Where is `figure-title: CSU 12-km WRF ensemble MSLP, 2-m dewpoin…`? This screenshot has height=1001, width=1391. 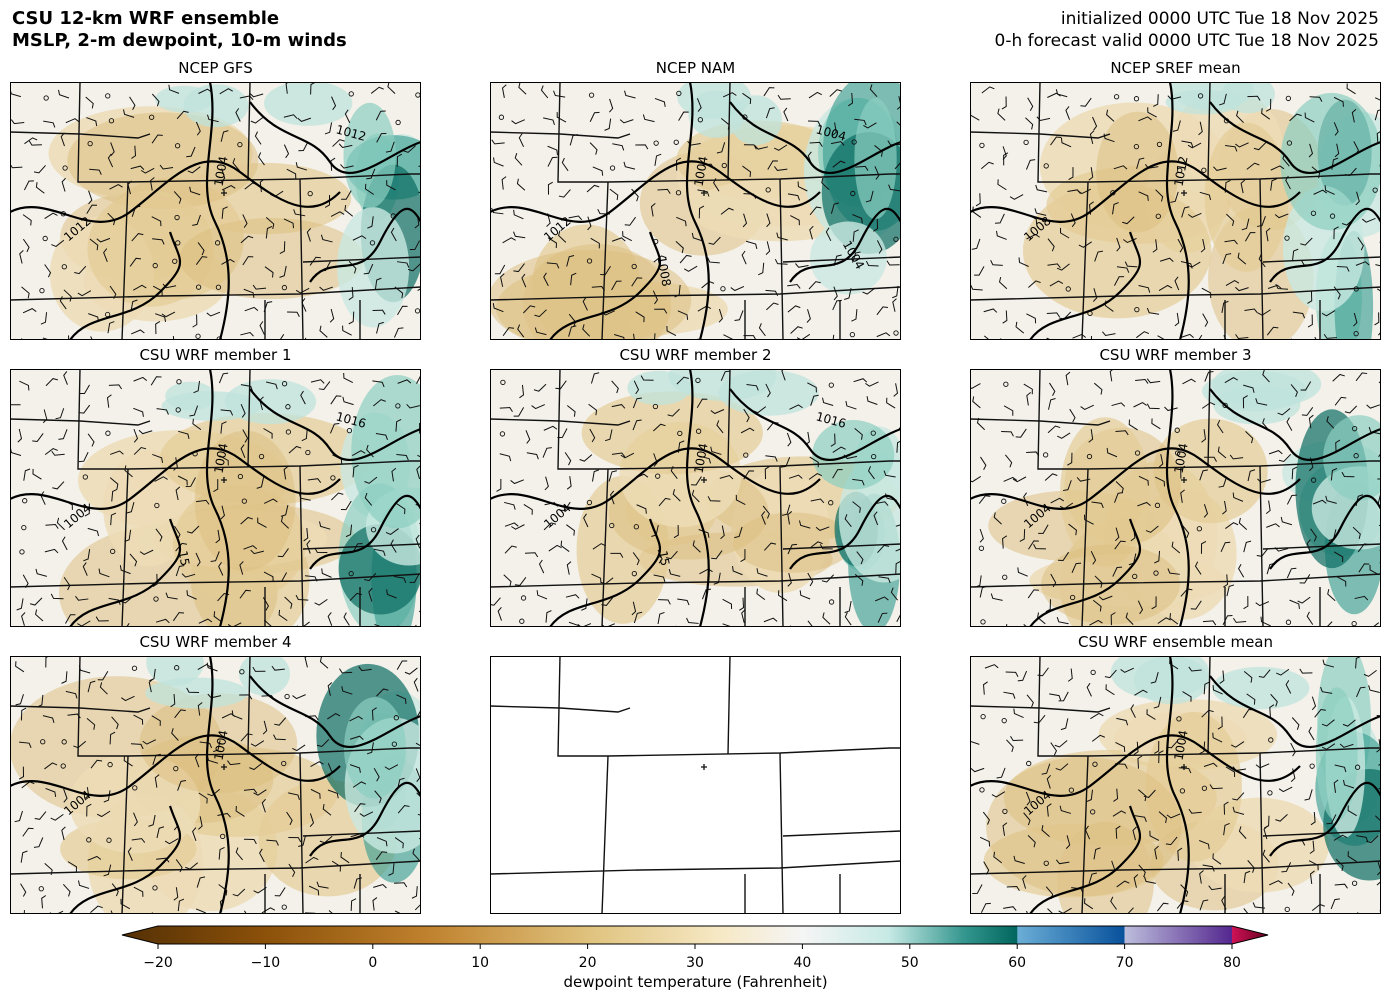 figure-title: CSU 12-km WRF ensemble MSLP, 2-m dewpoin… is located at coordinates (179, 30).